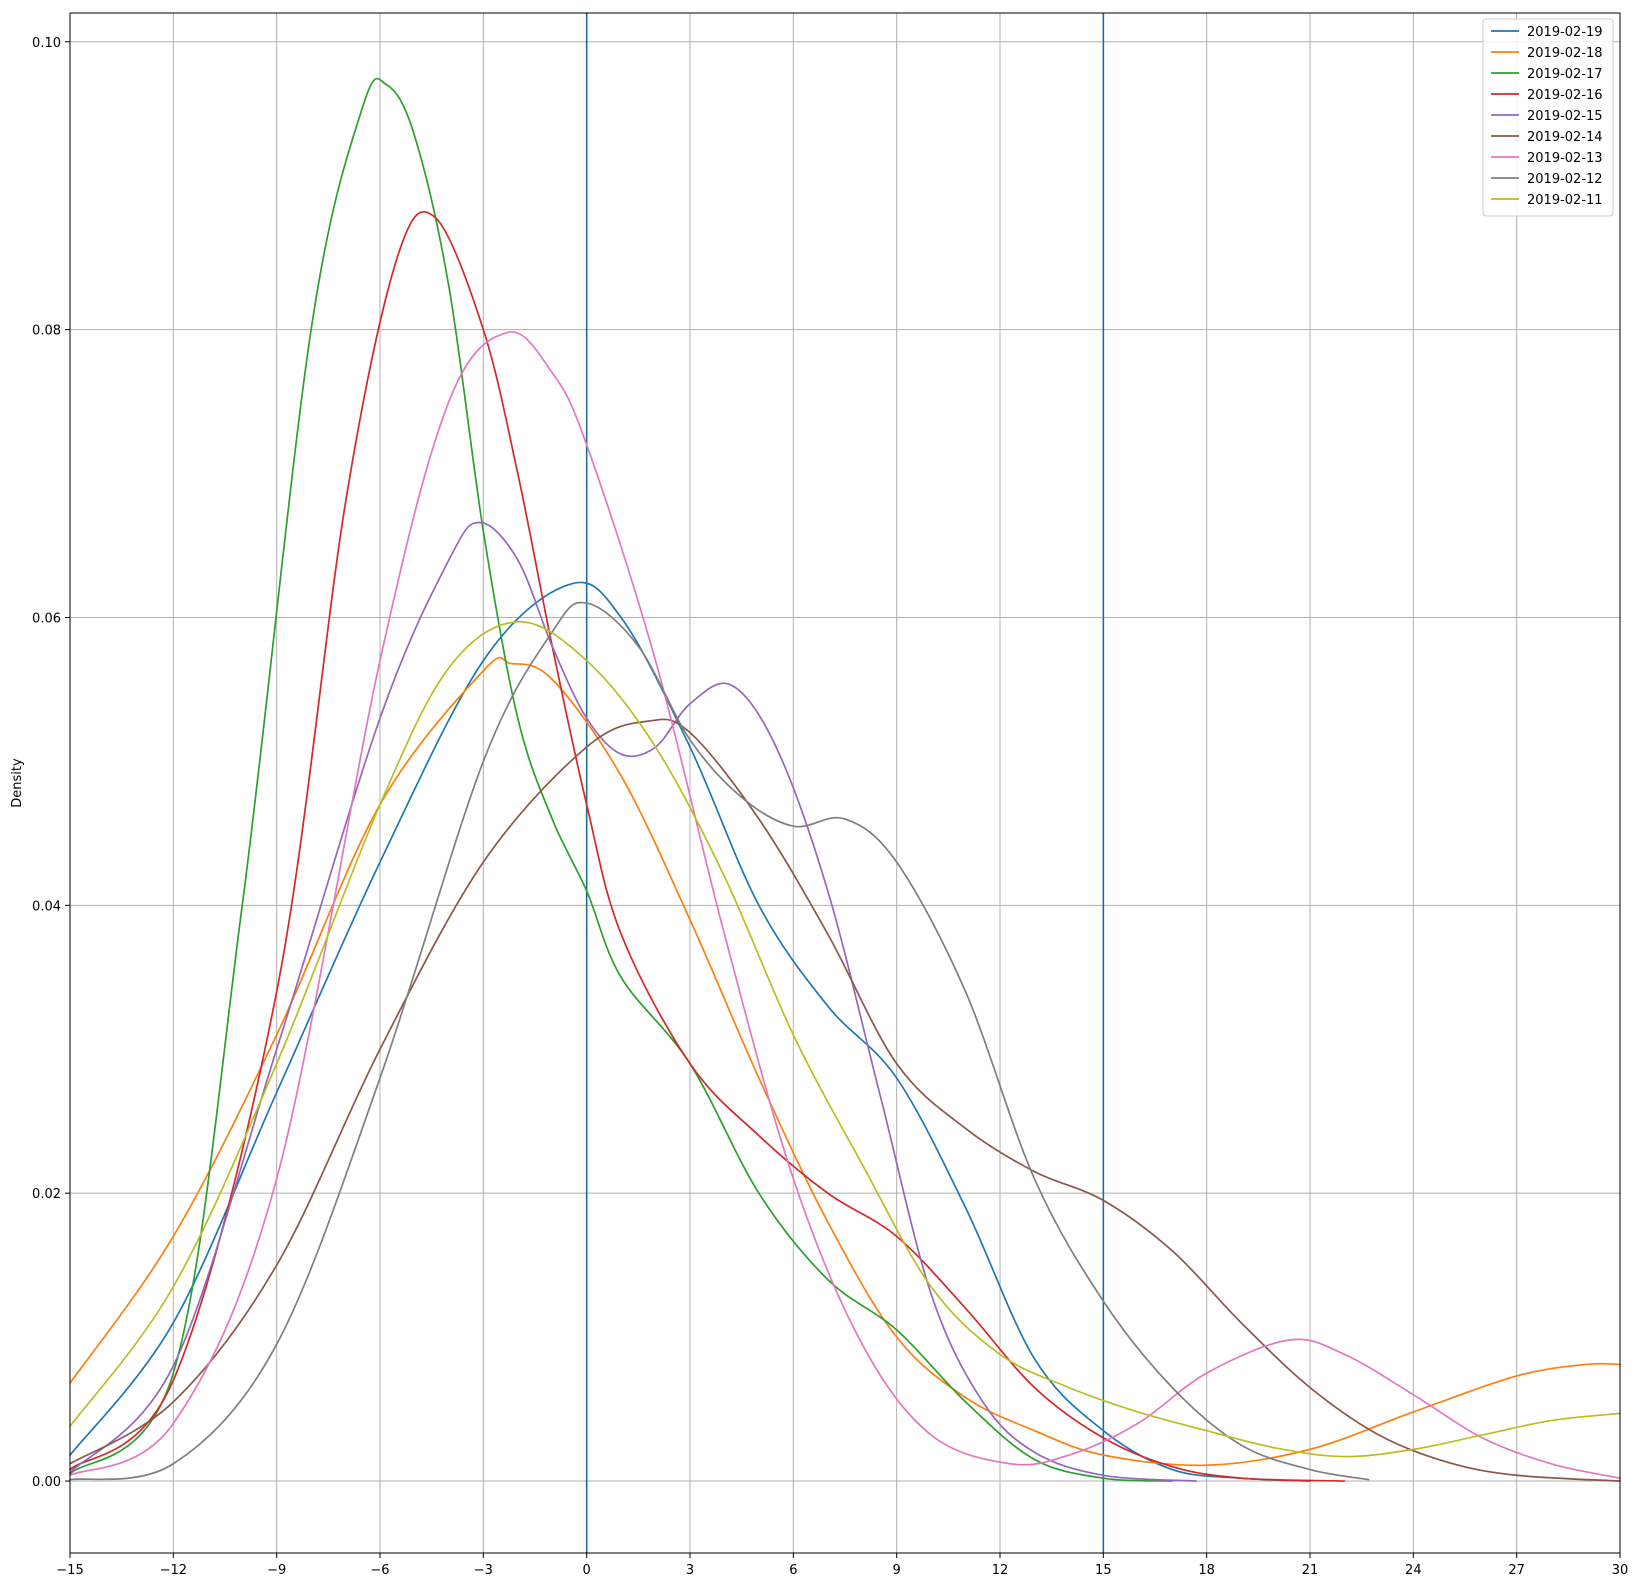  What do you see at coordinates (1565, 158) in the screenshot?
I see `legend-label: 2019-02-13` at bounding box center [1565, 158].